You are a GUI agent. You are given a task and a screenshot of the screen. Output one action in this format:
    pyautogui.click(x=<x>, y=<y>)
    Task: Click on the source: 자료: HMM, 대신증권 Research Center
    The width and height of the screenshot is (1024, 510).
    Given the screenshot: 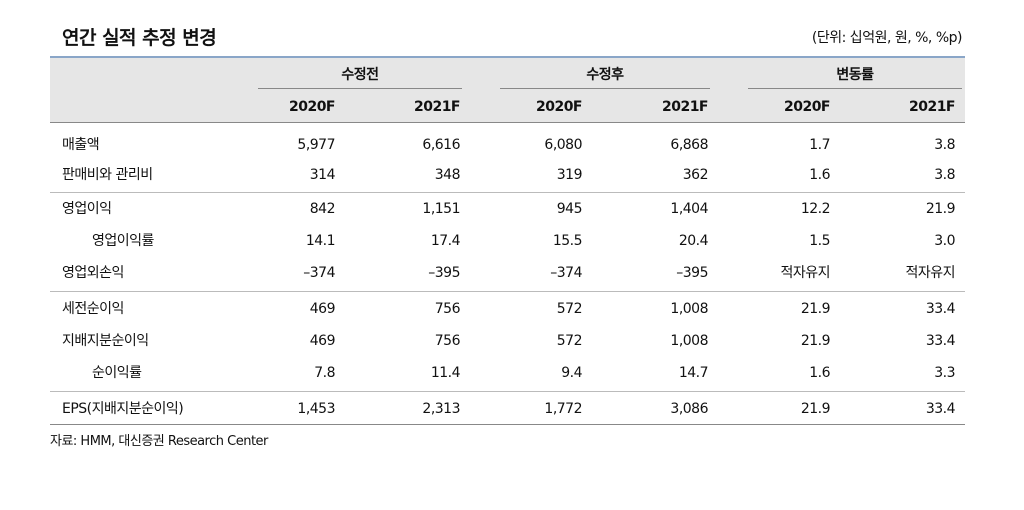 What is the action you would take?
    pyautogui.click(x=159, y=441)
    